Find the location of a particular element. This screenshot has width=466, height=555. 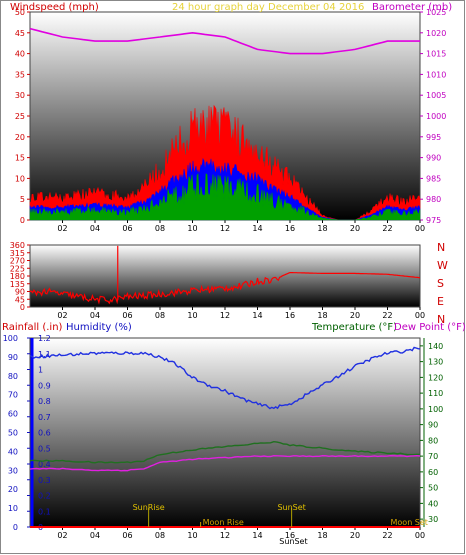

temperature-panel-xtick-label: 10 is located at coordinates (192, 535).